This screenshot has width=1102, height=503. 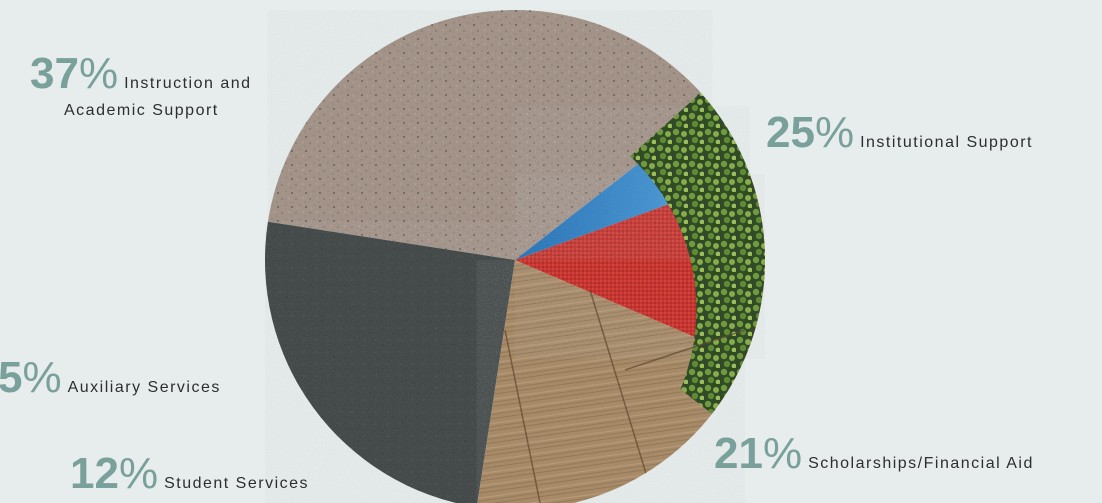 What do you see at coordinates (834, 132) in the screenshot?
I see `percent-sign-institutional: %` at bounding box center [834, 132].